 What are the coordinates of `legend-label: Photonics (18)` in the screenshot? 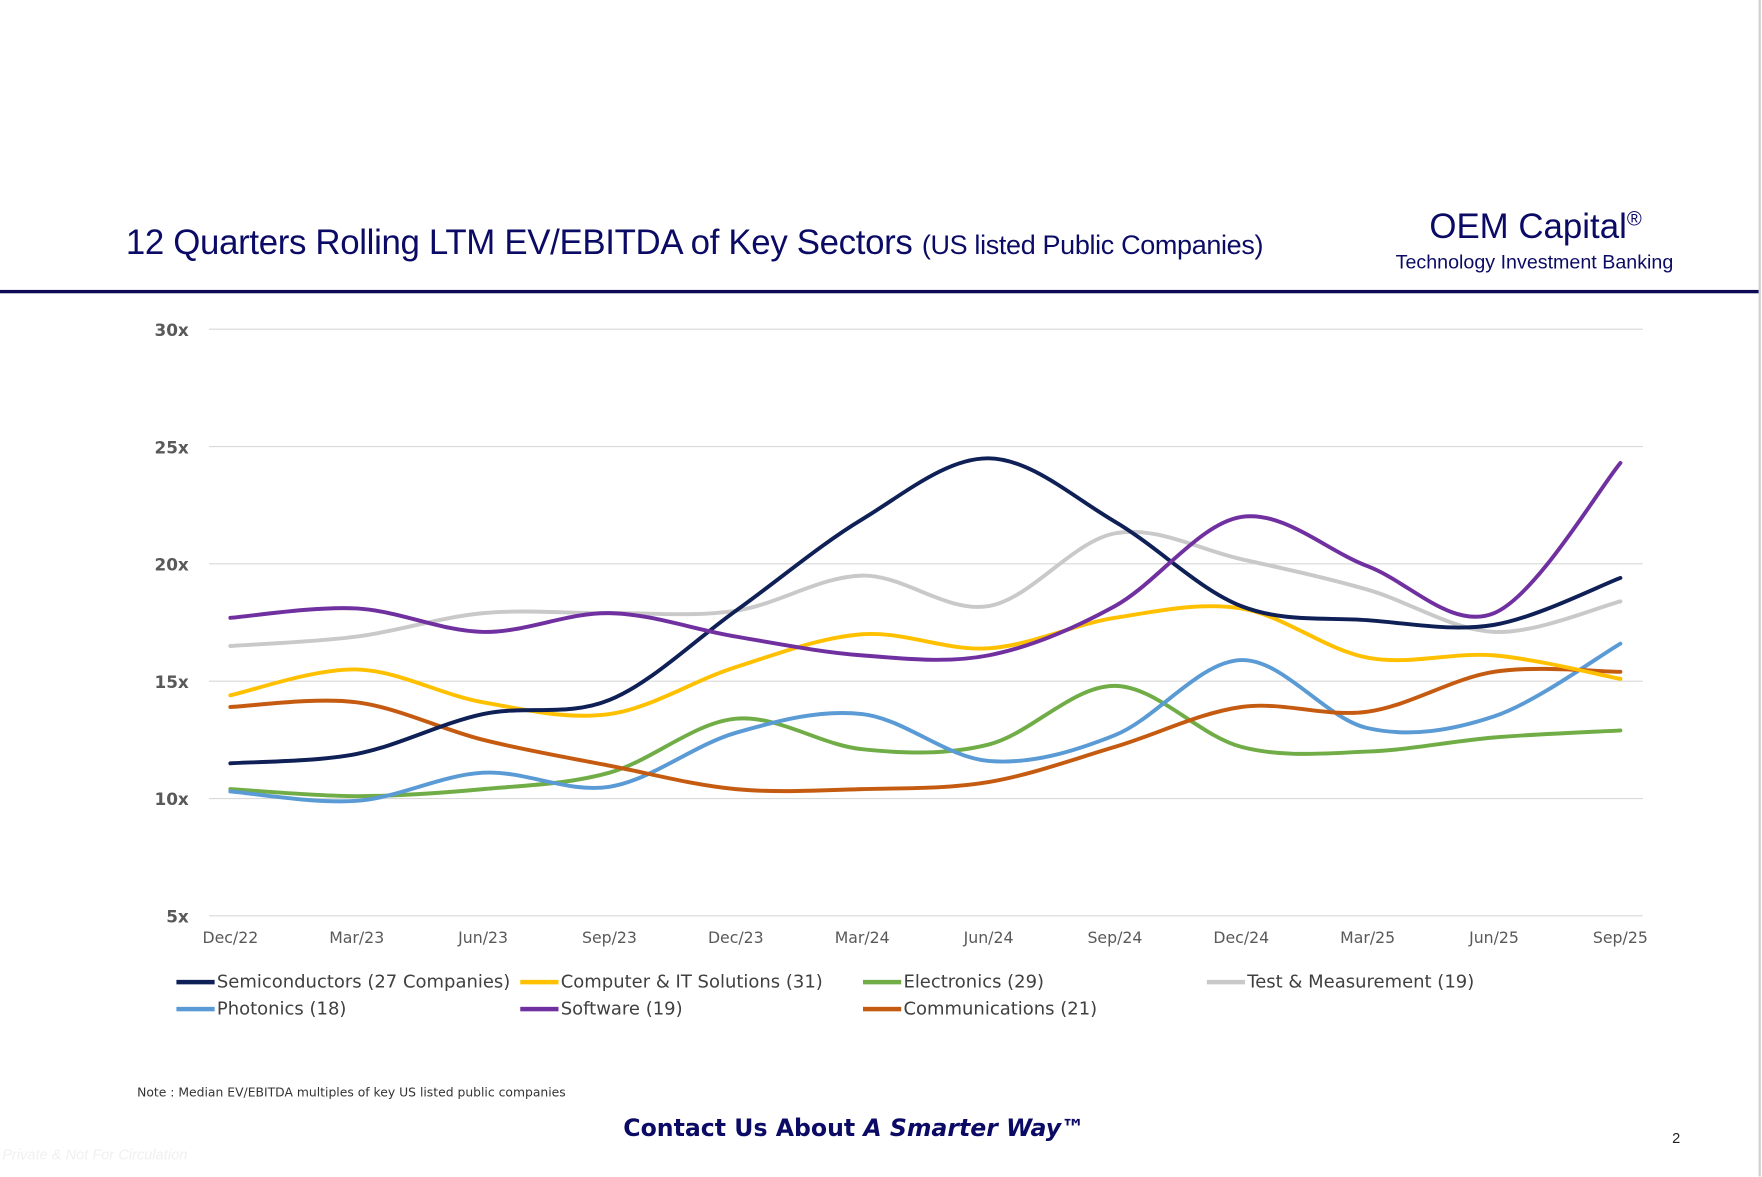 It's located at (281, 1008).